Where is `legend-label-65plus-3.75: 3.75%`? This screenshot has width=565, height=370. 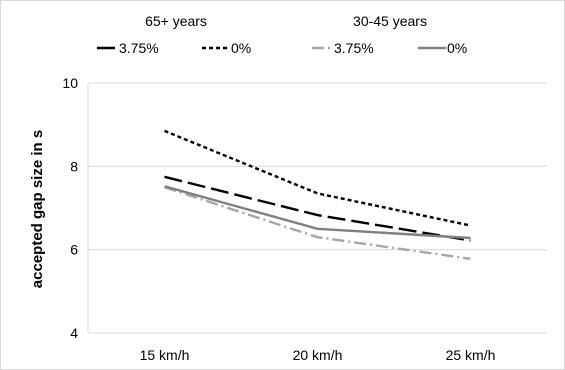
legend-label-65plus-3.75: 3.75% is located at coordinates (139, 48).